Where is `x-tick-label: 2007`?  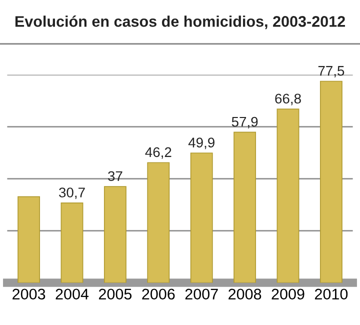 x-tick-label: 2007 is located at coordinates (201, 294).